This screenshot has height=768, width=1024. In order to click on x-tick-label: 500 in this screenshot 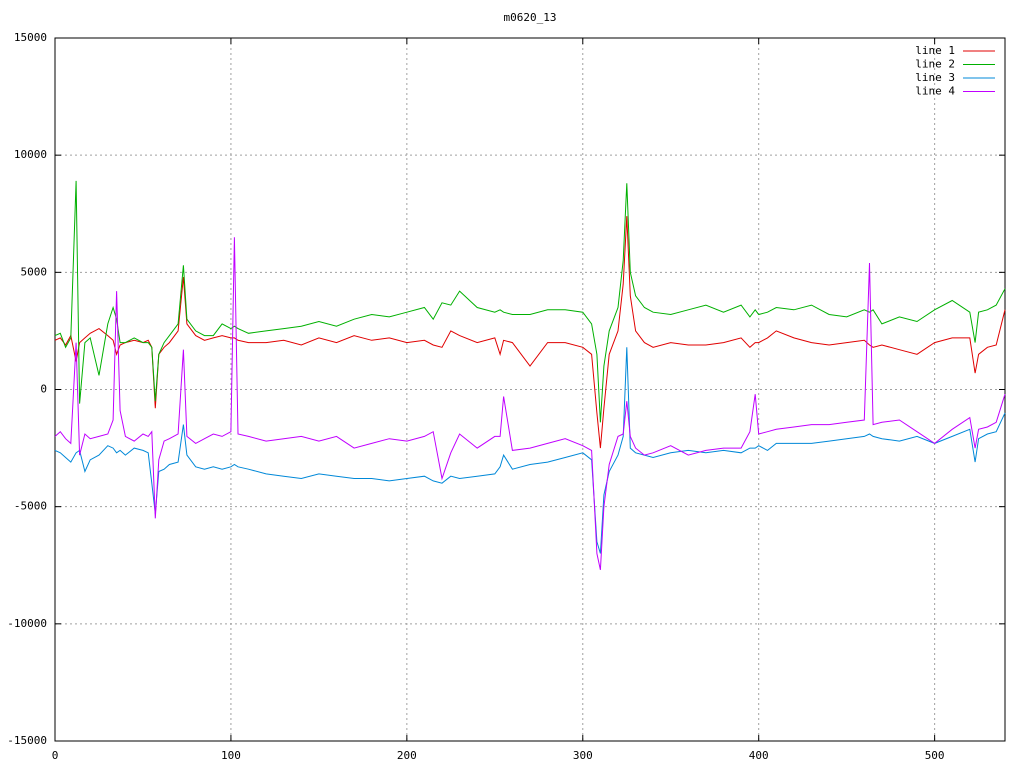, I will do `click(935, 755)`.